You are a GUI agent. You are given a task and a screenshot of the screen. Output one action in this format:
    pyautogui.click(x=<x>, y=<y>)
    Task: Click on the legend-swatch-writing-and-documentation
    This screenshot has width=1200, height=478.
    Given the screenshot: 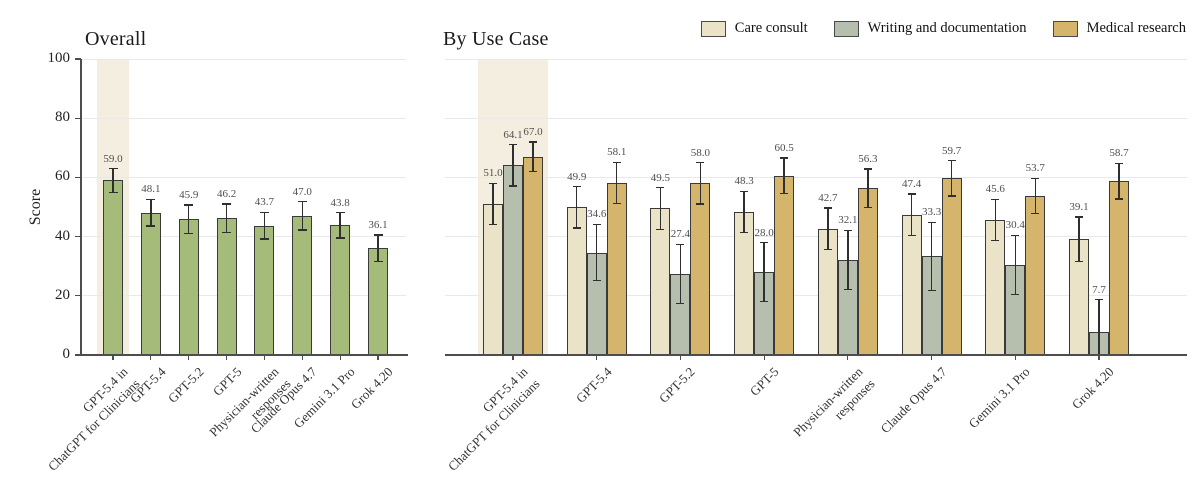 What is the action you would take?
    pyautogui.click(x=846, y=28)
    